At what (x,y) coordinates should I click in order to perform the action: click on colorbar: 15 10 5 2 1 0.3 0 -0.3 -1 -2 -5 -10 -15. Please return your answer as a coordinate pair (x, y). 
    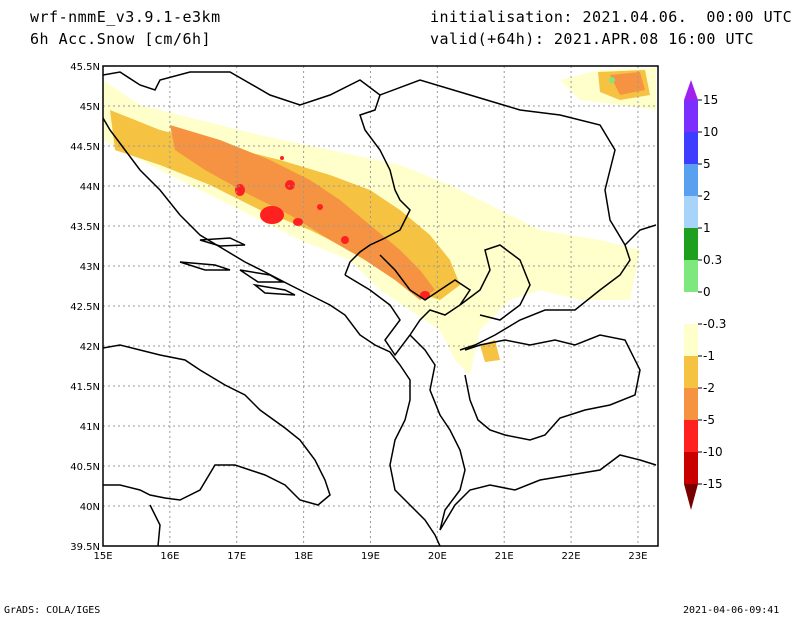
    Looking at the image, I should click on (705, 295).